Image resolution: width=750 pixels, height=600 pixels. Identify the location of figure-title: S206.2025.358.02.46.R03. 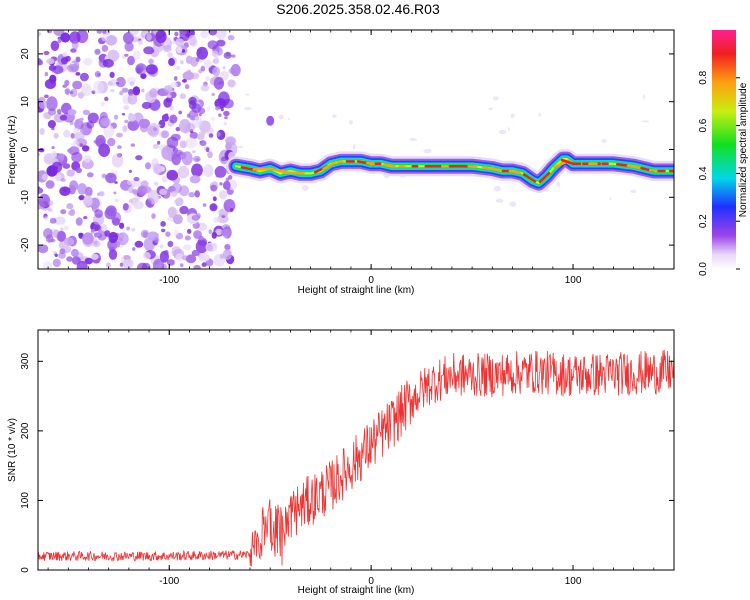
(358, 9).